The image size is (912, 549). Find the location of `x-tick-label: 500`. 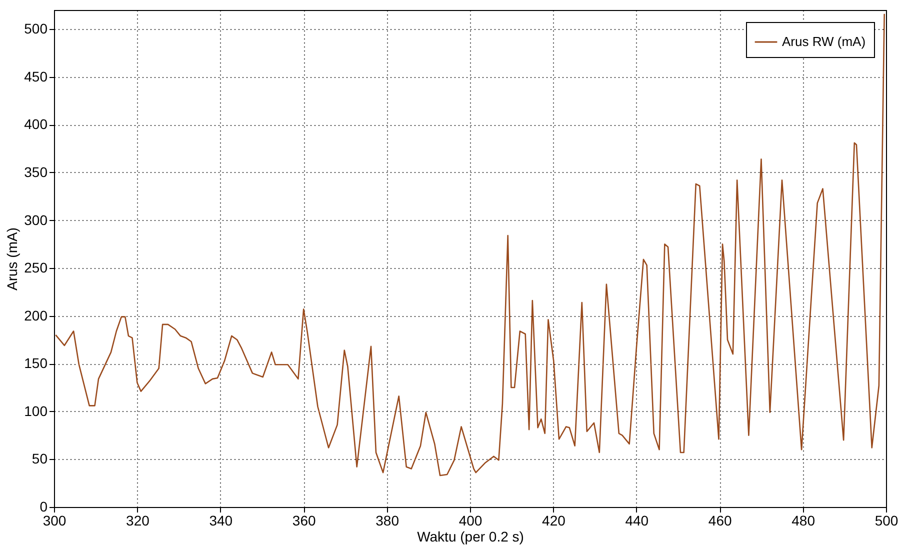

x-tick-label: 500 is located at coordinates (886, 520).